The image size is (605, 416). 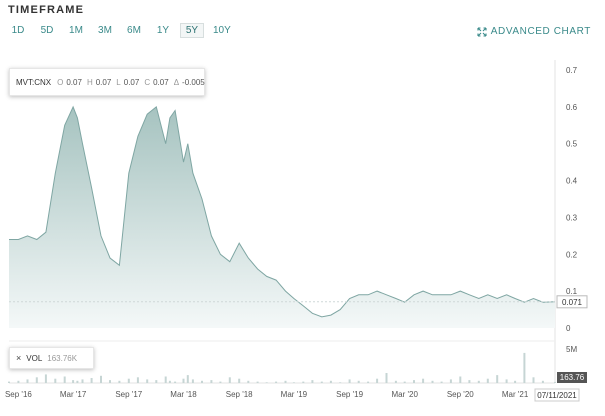 I want to click on timeframe-button-1y: 1Y, so click(x=163, y=30).